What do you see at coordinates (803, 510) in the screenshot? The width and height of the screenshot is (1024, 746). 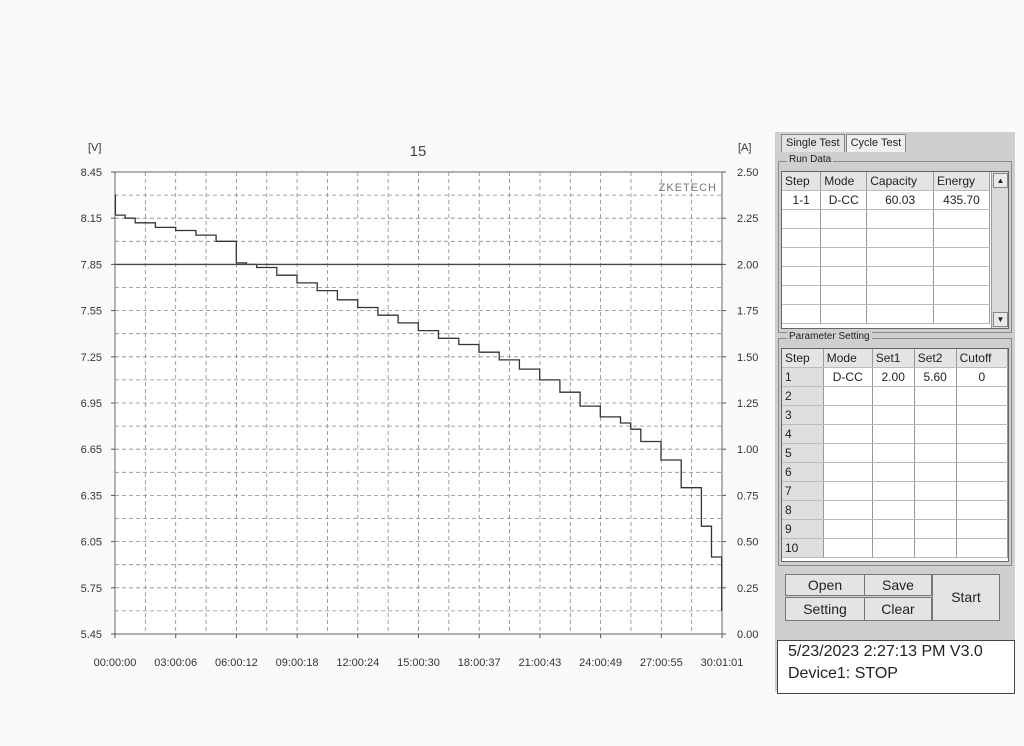 I see `param-cell: 8` at bounding box center [803, 510].